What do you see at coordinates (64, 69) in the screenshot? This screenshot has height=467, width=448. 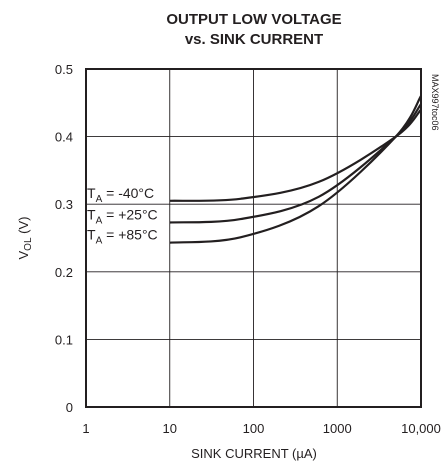 I see `y-tick-label: 0.5` at bounding box center [64, 69].